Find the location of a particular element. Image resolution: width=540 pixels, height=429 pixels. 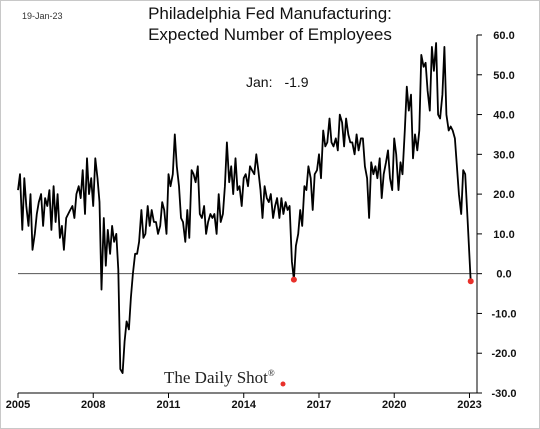

registered-mark: ® is located at coordinates (271, 373).